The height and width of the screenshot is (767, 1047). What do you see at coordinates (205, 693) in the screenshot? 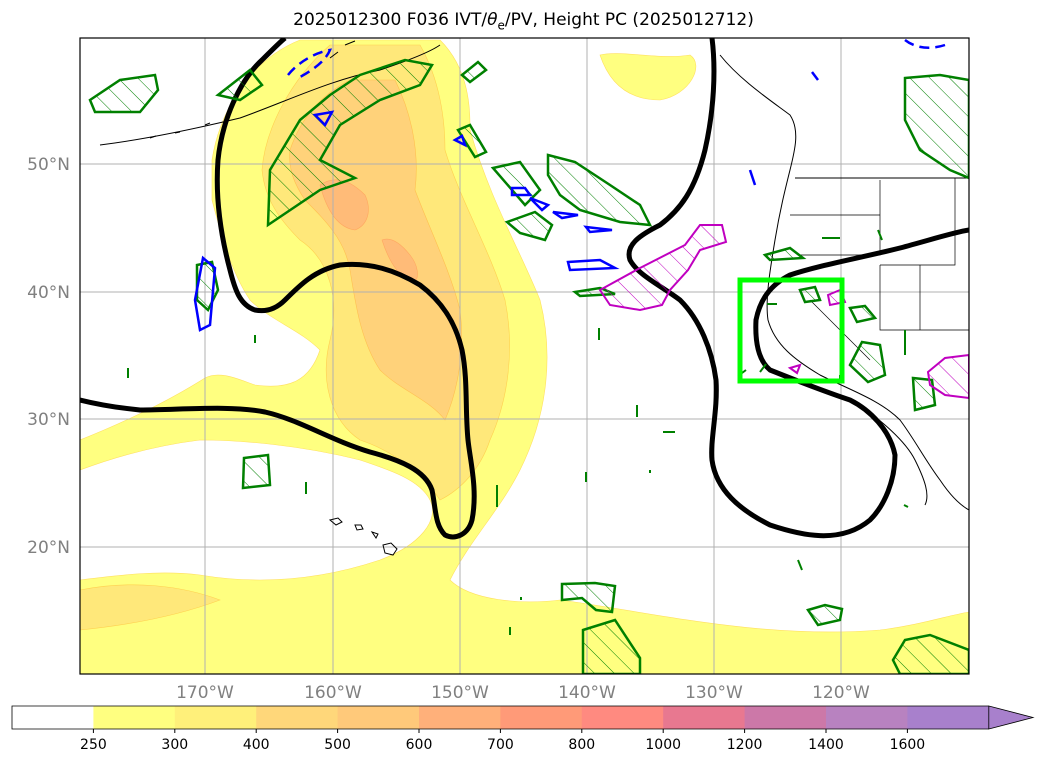
I see `lon-label: 170°W` at bounding box center [205, 693].